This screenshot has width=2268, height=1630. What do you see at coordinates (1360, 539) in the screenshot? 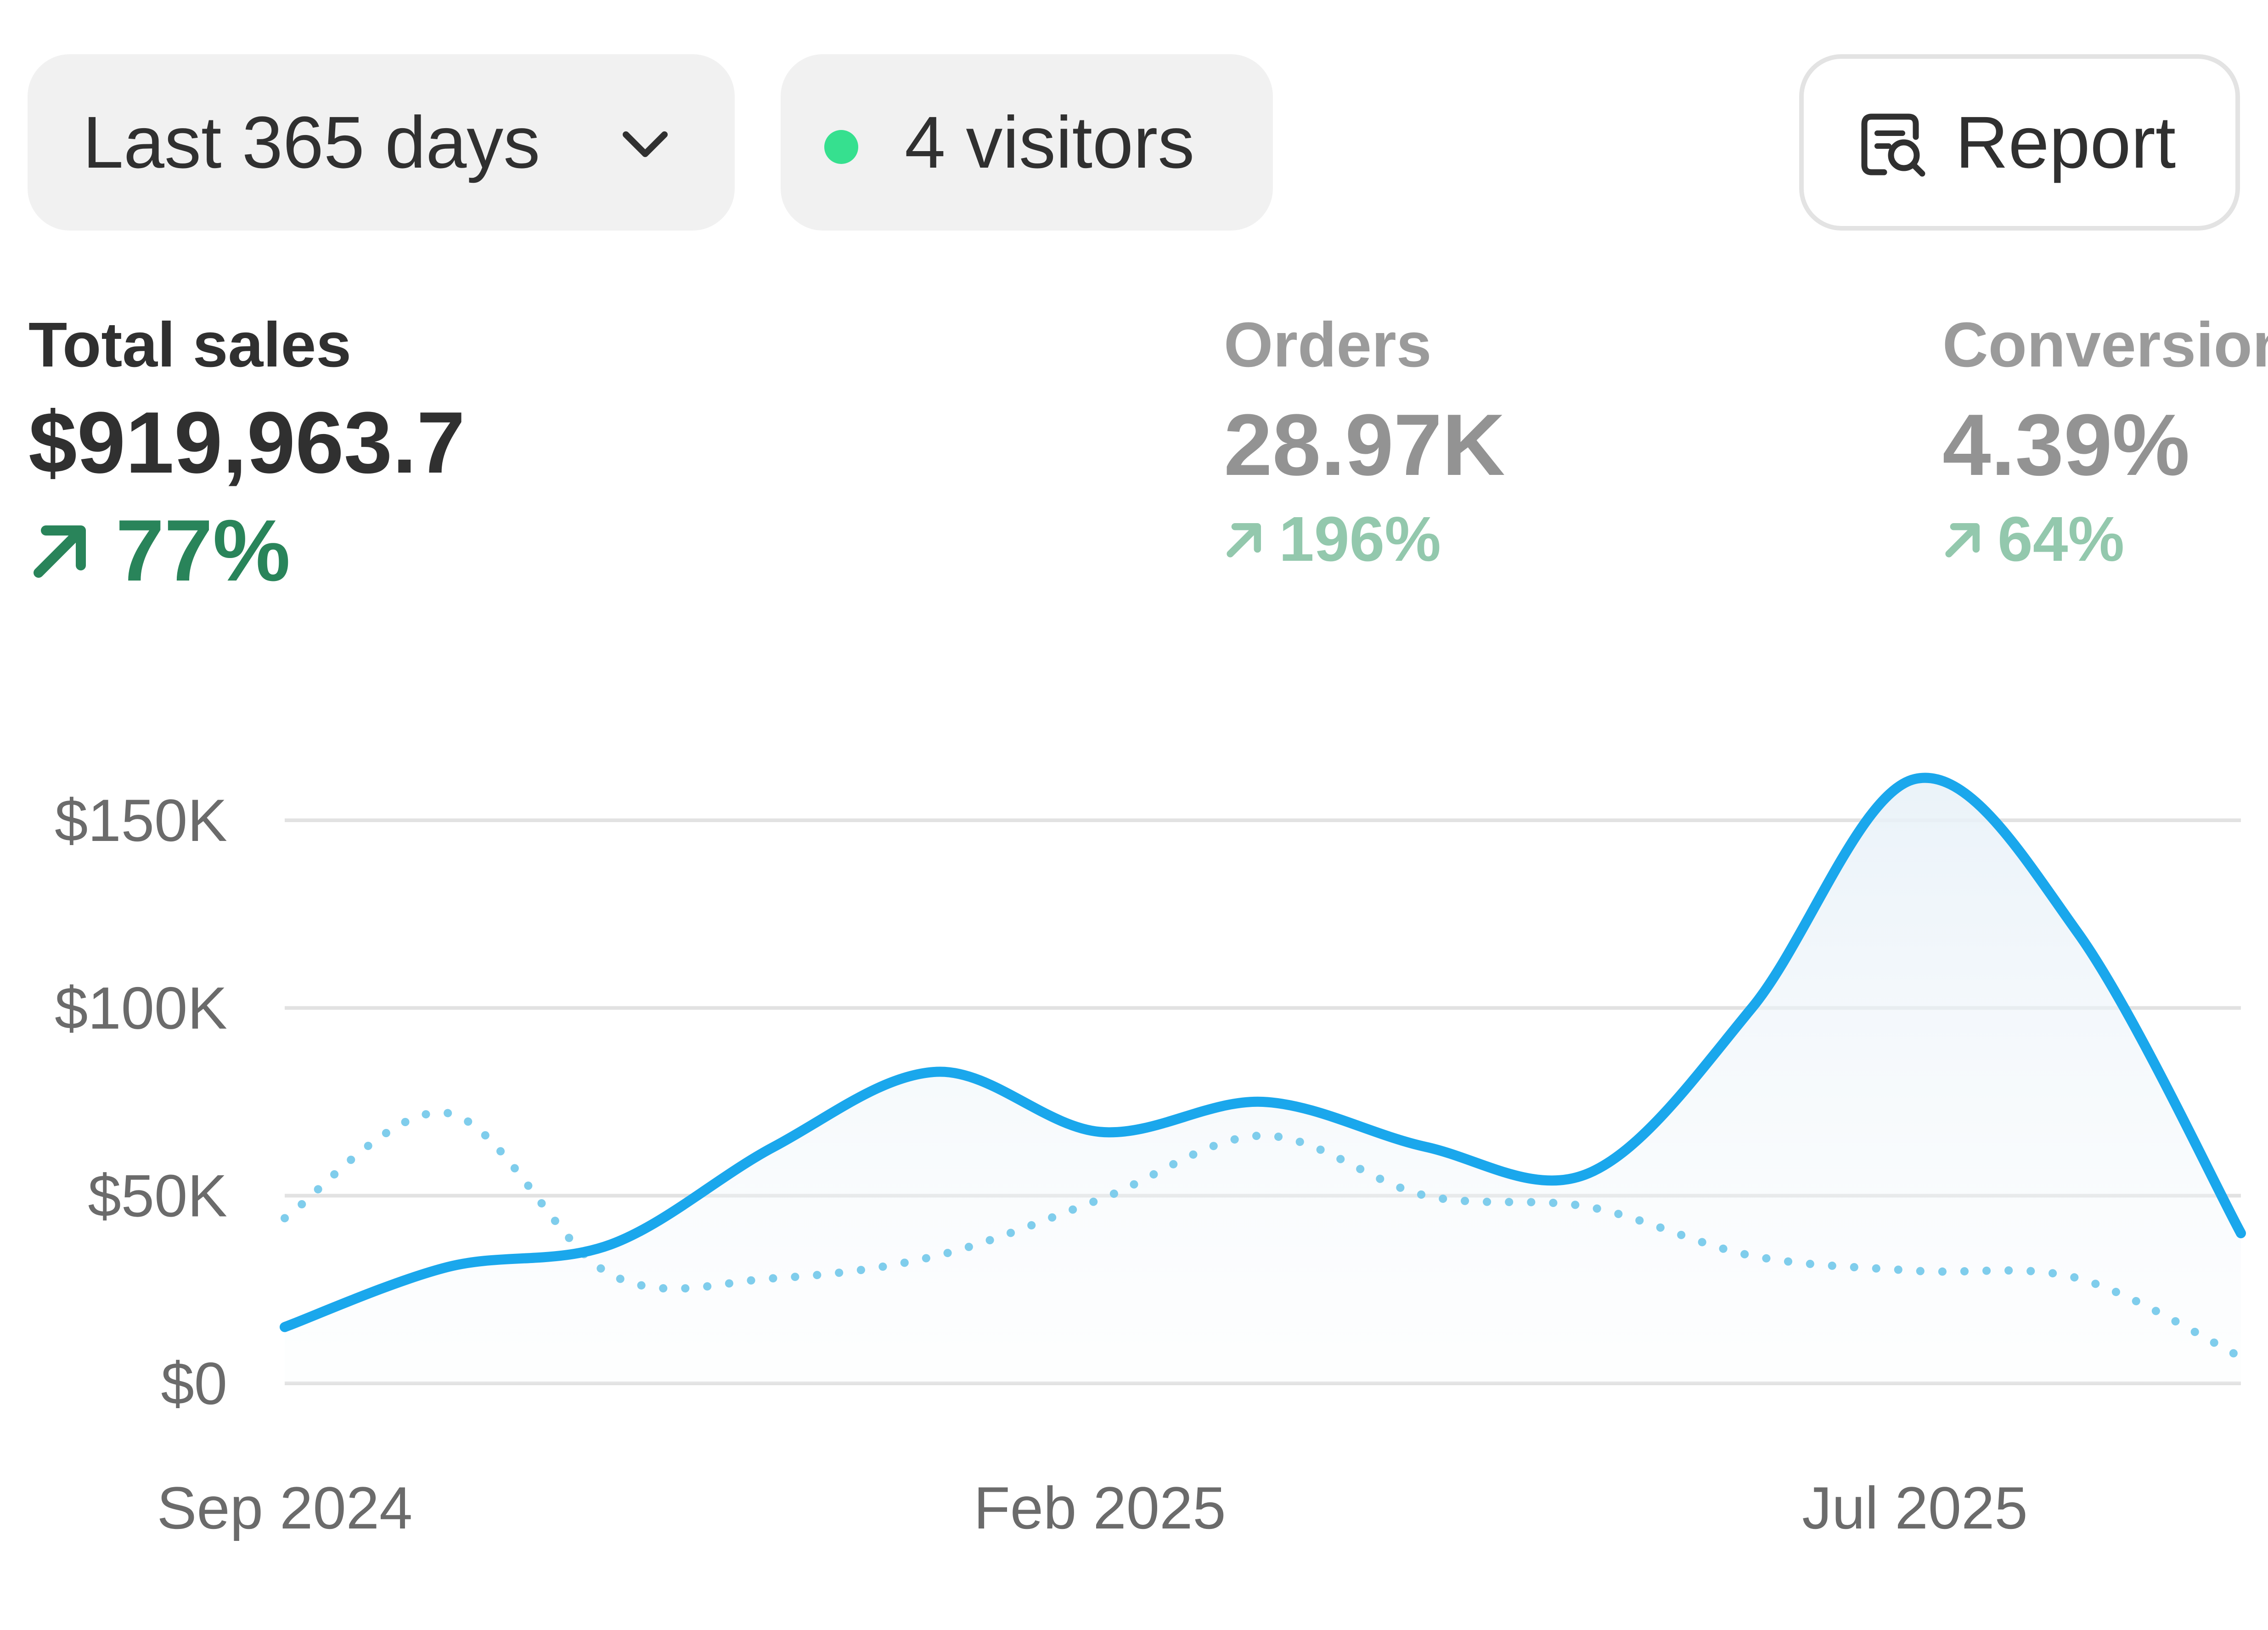
I see `metric-delta-value: 196%` at bounding box center [1360, 539].